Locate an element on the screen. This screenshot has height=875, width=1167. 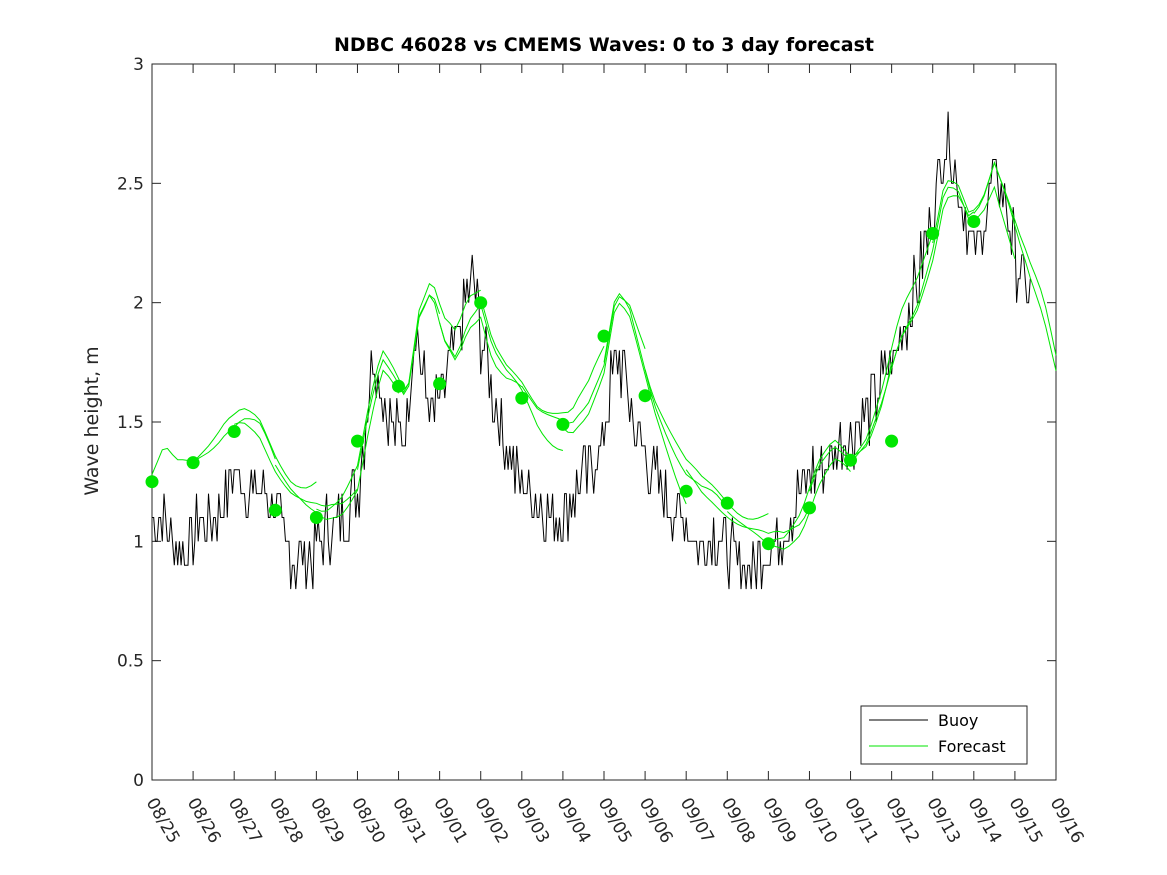
x-tick-label: 08/30 is located at coordinates (368, 821).